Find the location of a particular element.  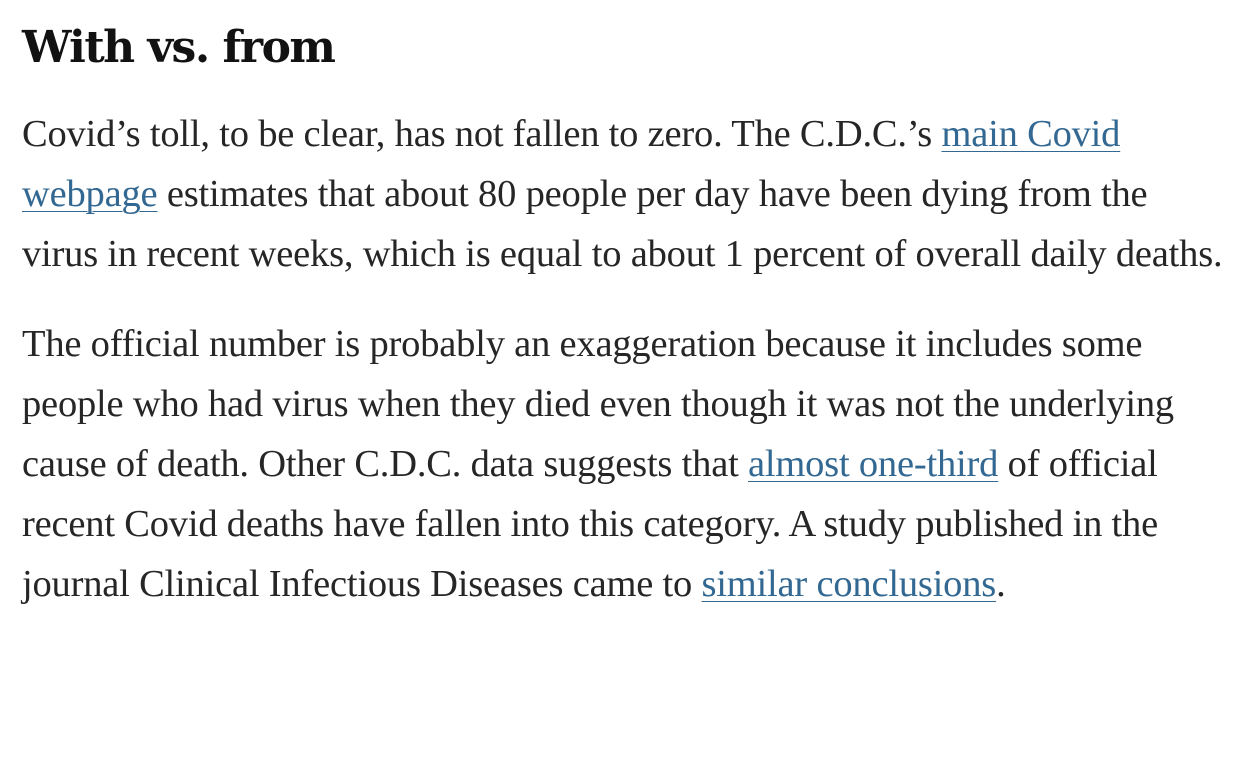

similar-conclusions-link: similar conclusions is located at coordinates (849, 584).